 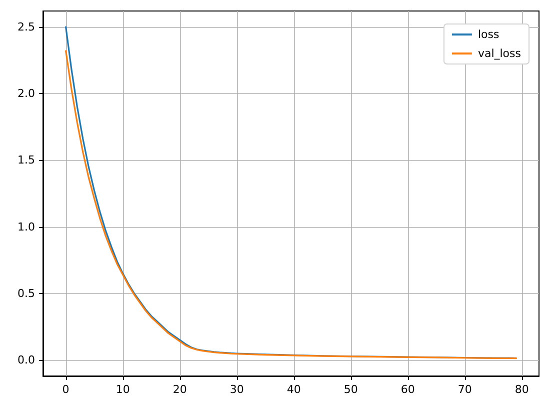 I want to click on x-tick-label: 70, so click(x=465, y=389).